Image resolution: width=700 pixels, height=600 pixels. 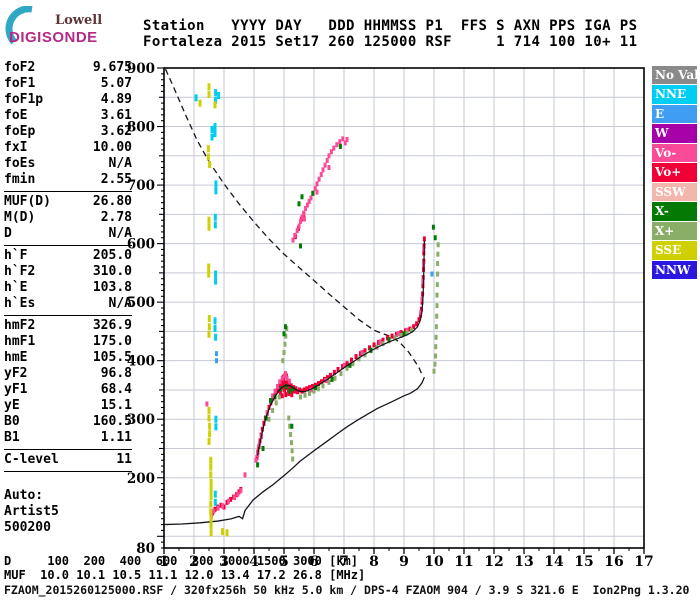 What do you see at coordinates (68, 438) in the screenshot?
I see `param-row-B1: B1 1.11` at bounding box center [68, 438].